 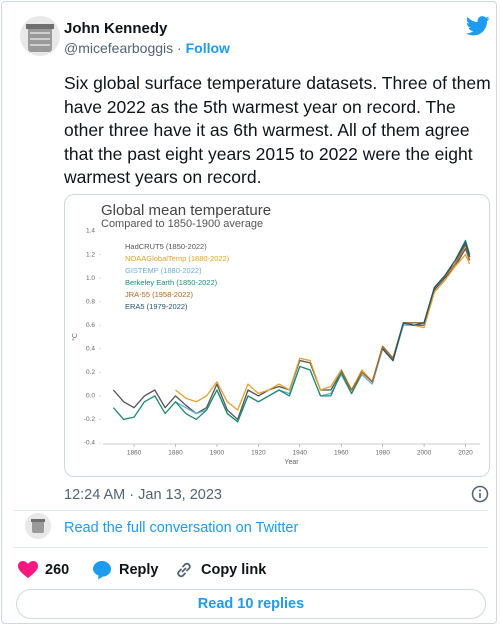 I want to click on x-tick-label: 1920, so click(x=258, y=453).